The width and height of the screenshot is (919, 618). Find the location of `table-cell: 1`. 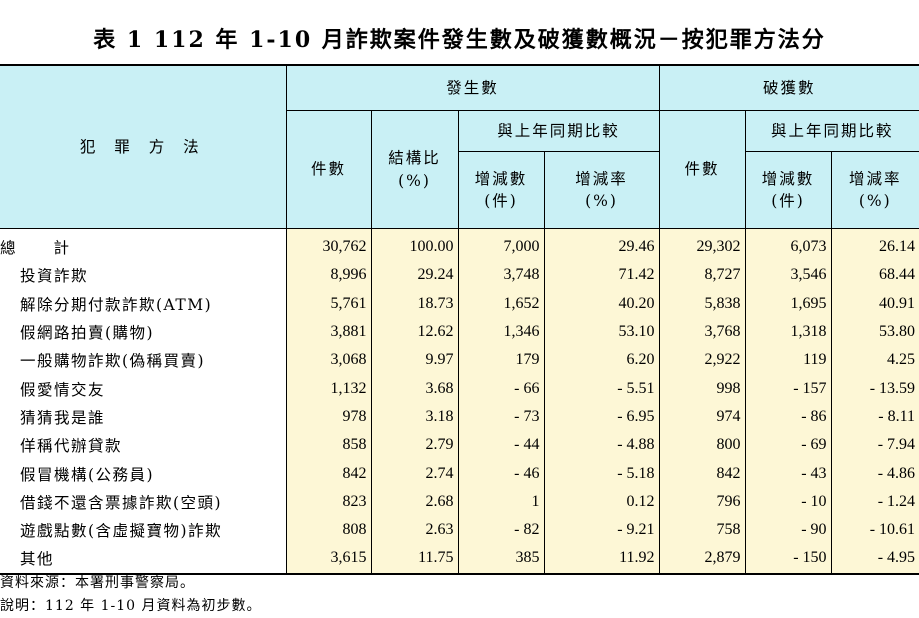

table-cell: 1 is located at coordinates (500, 501).